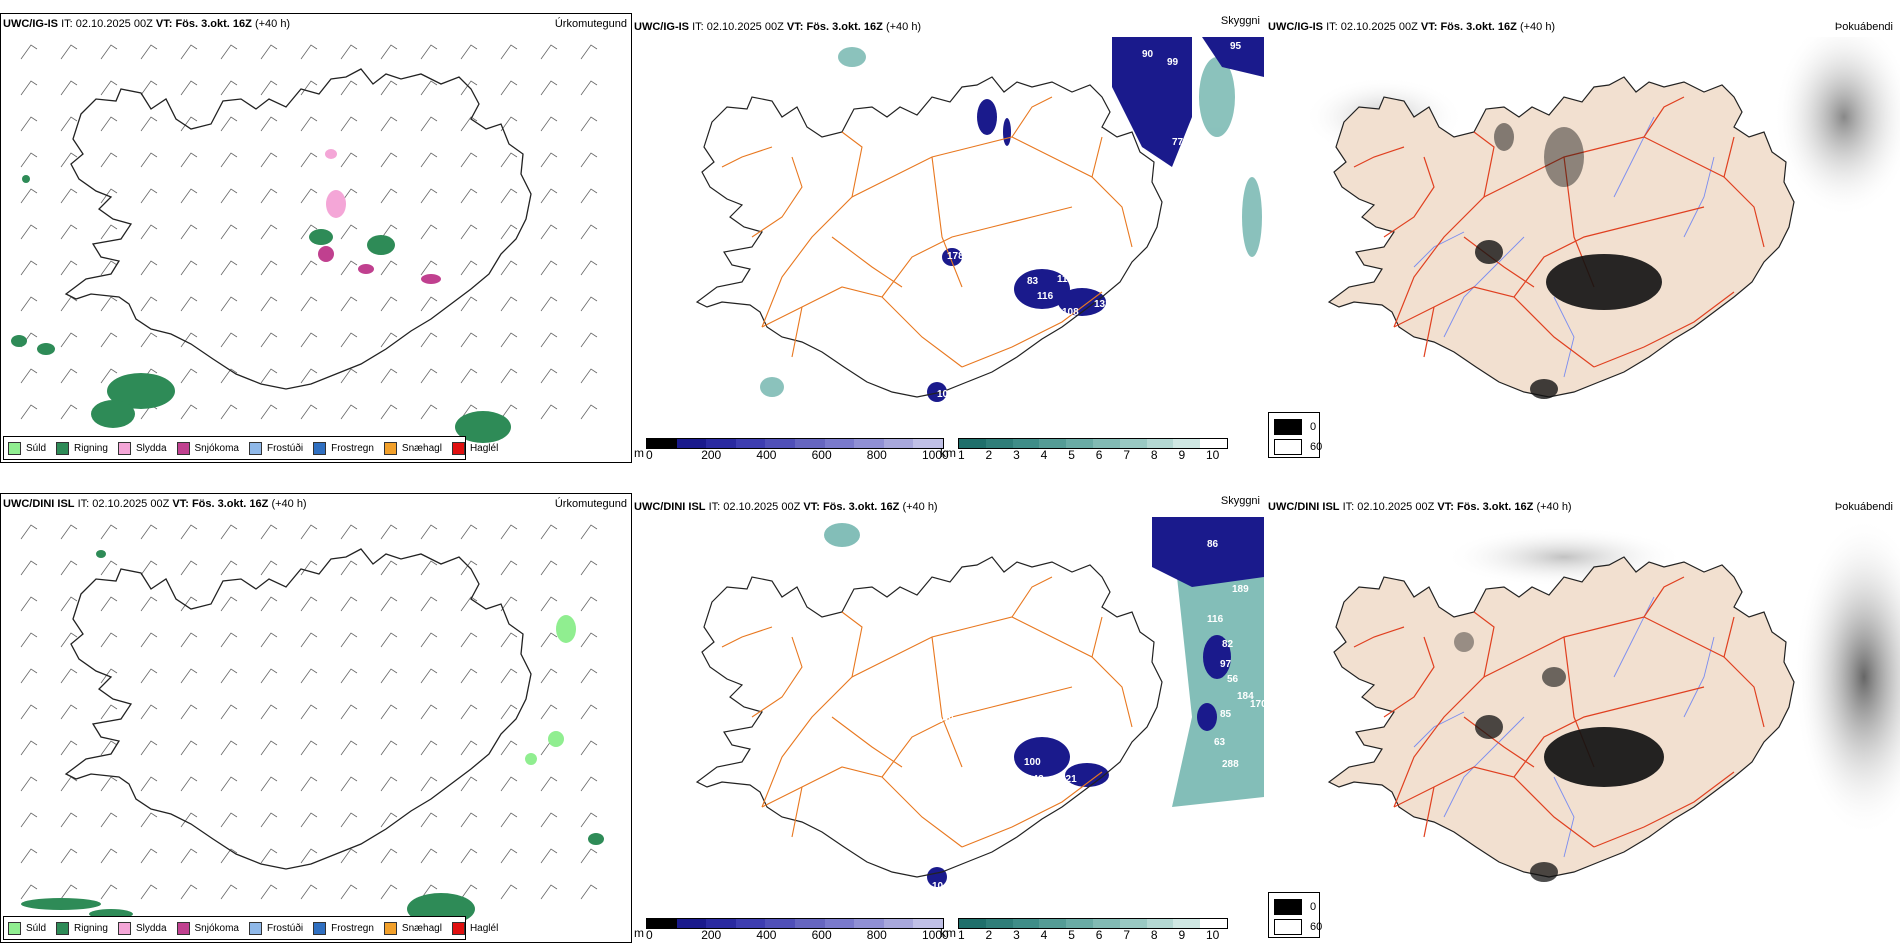 This screenshot has height=950, width=1900. Describe the element at coordinates (711, 455) in the screenshot. I see `colorbar-tick: 200` at that location.